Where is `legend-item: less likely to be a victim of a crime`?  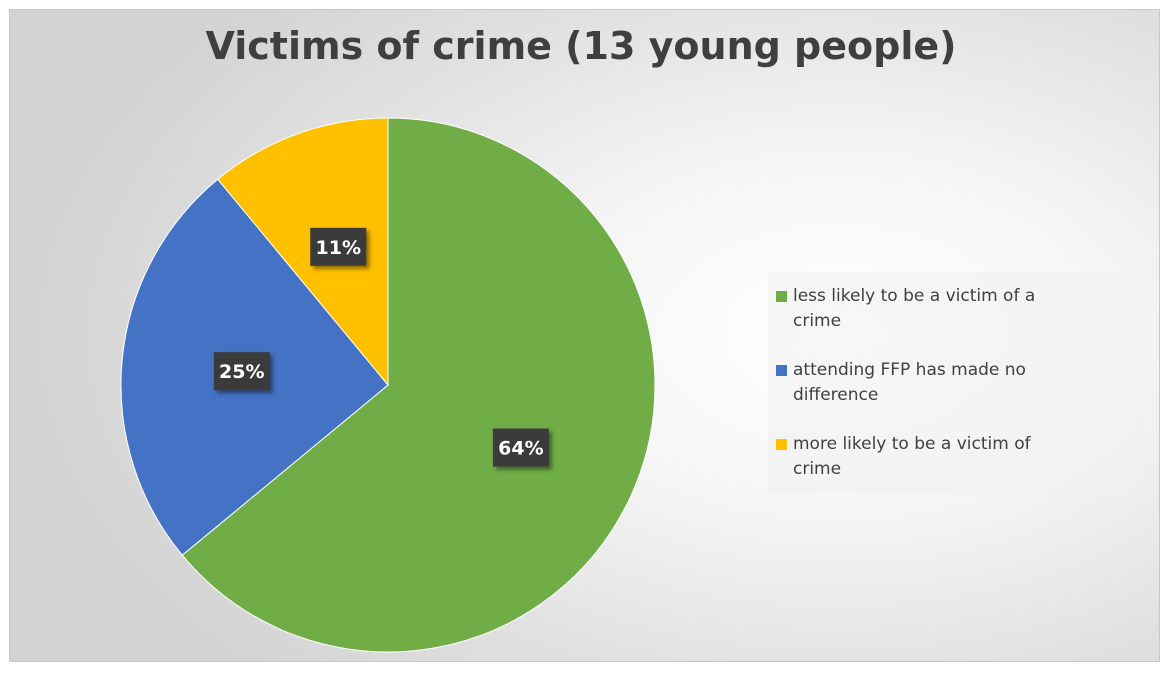 legend-item: less likely to be a victim of a crime is located at coordinates (929, 309).